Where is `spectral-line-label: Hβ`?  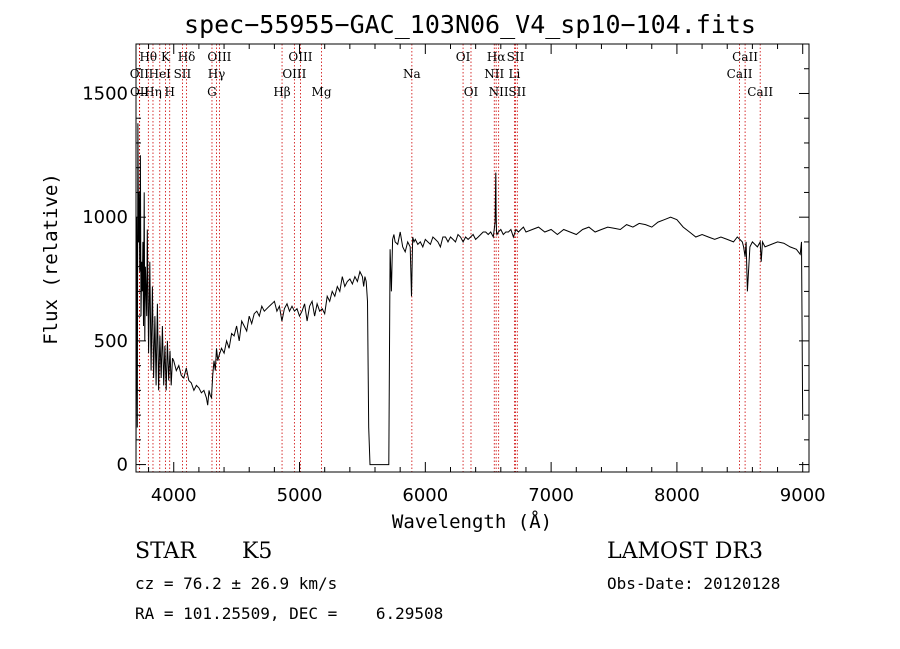 spectral-line-label: Hβ is located at coordinates (281, 92).